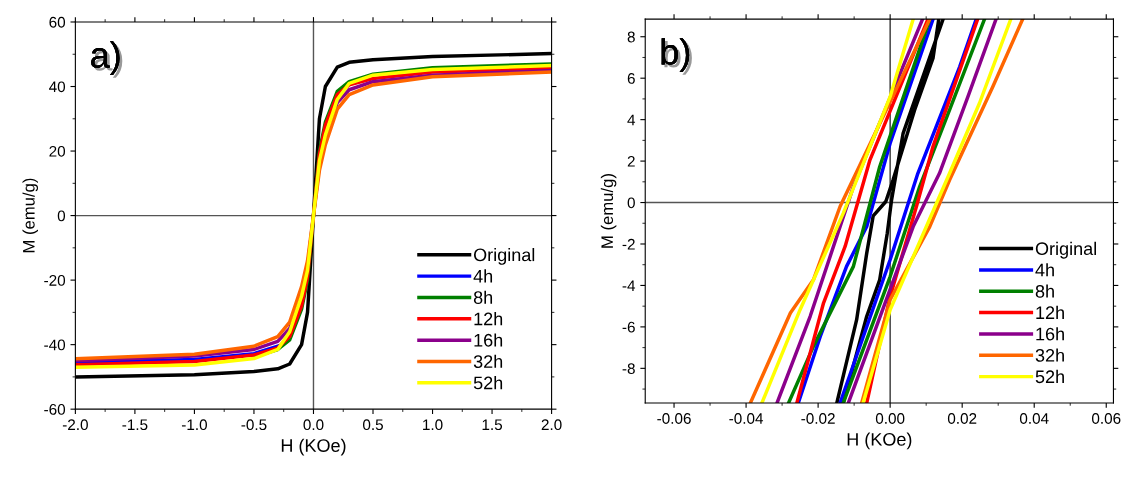  What do you see at coordinates (631, 161) in the screenshot?
I see `y-tick-label: 2` at bounding box center [631, 161].